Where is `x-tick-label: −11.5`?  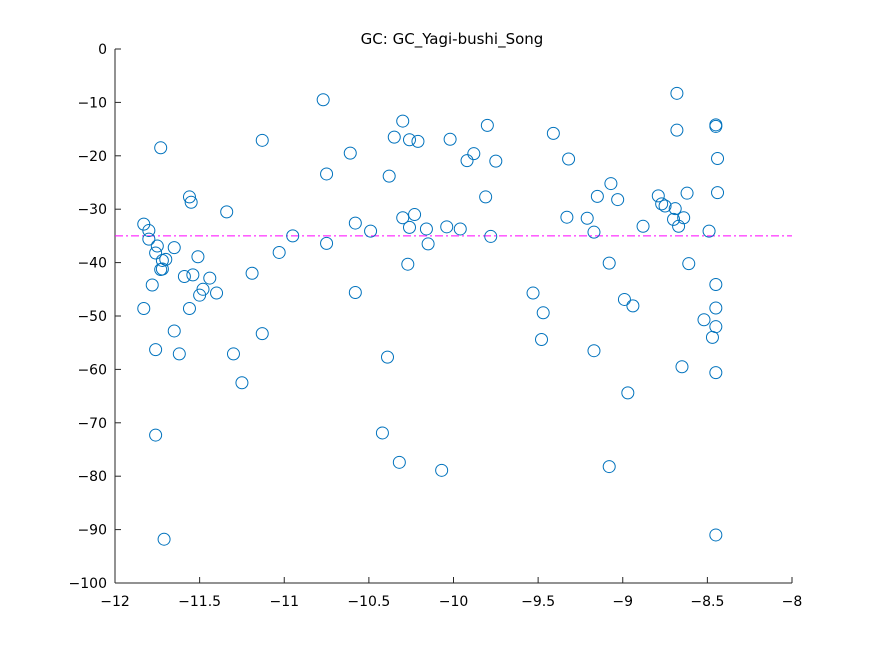 x-tick-label: −11.5 is located at coordinates (199, 602).